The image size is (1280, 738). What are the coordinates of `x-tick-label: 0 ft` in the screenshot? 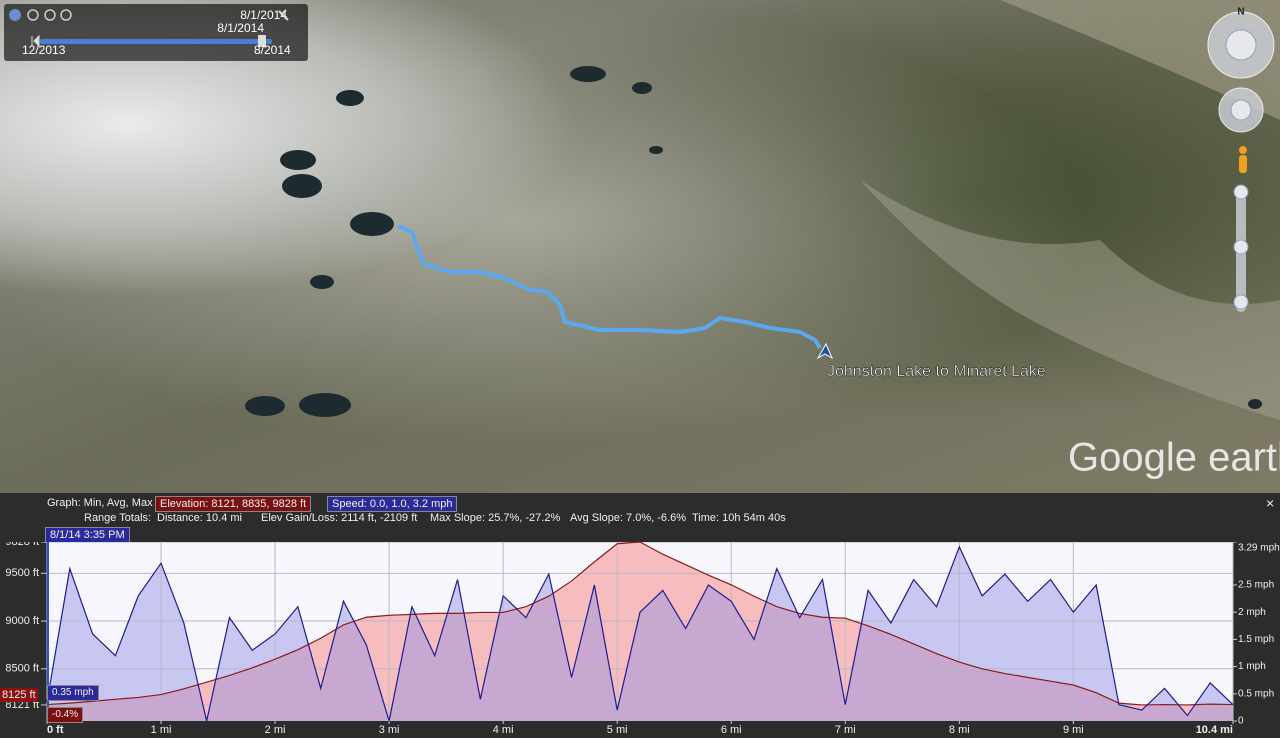 It's located at (55, 730).